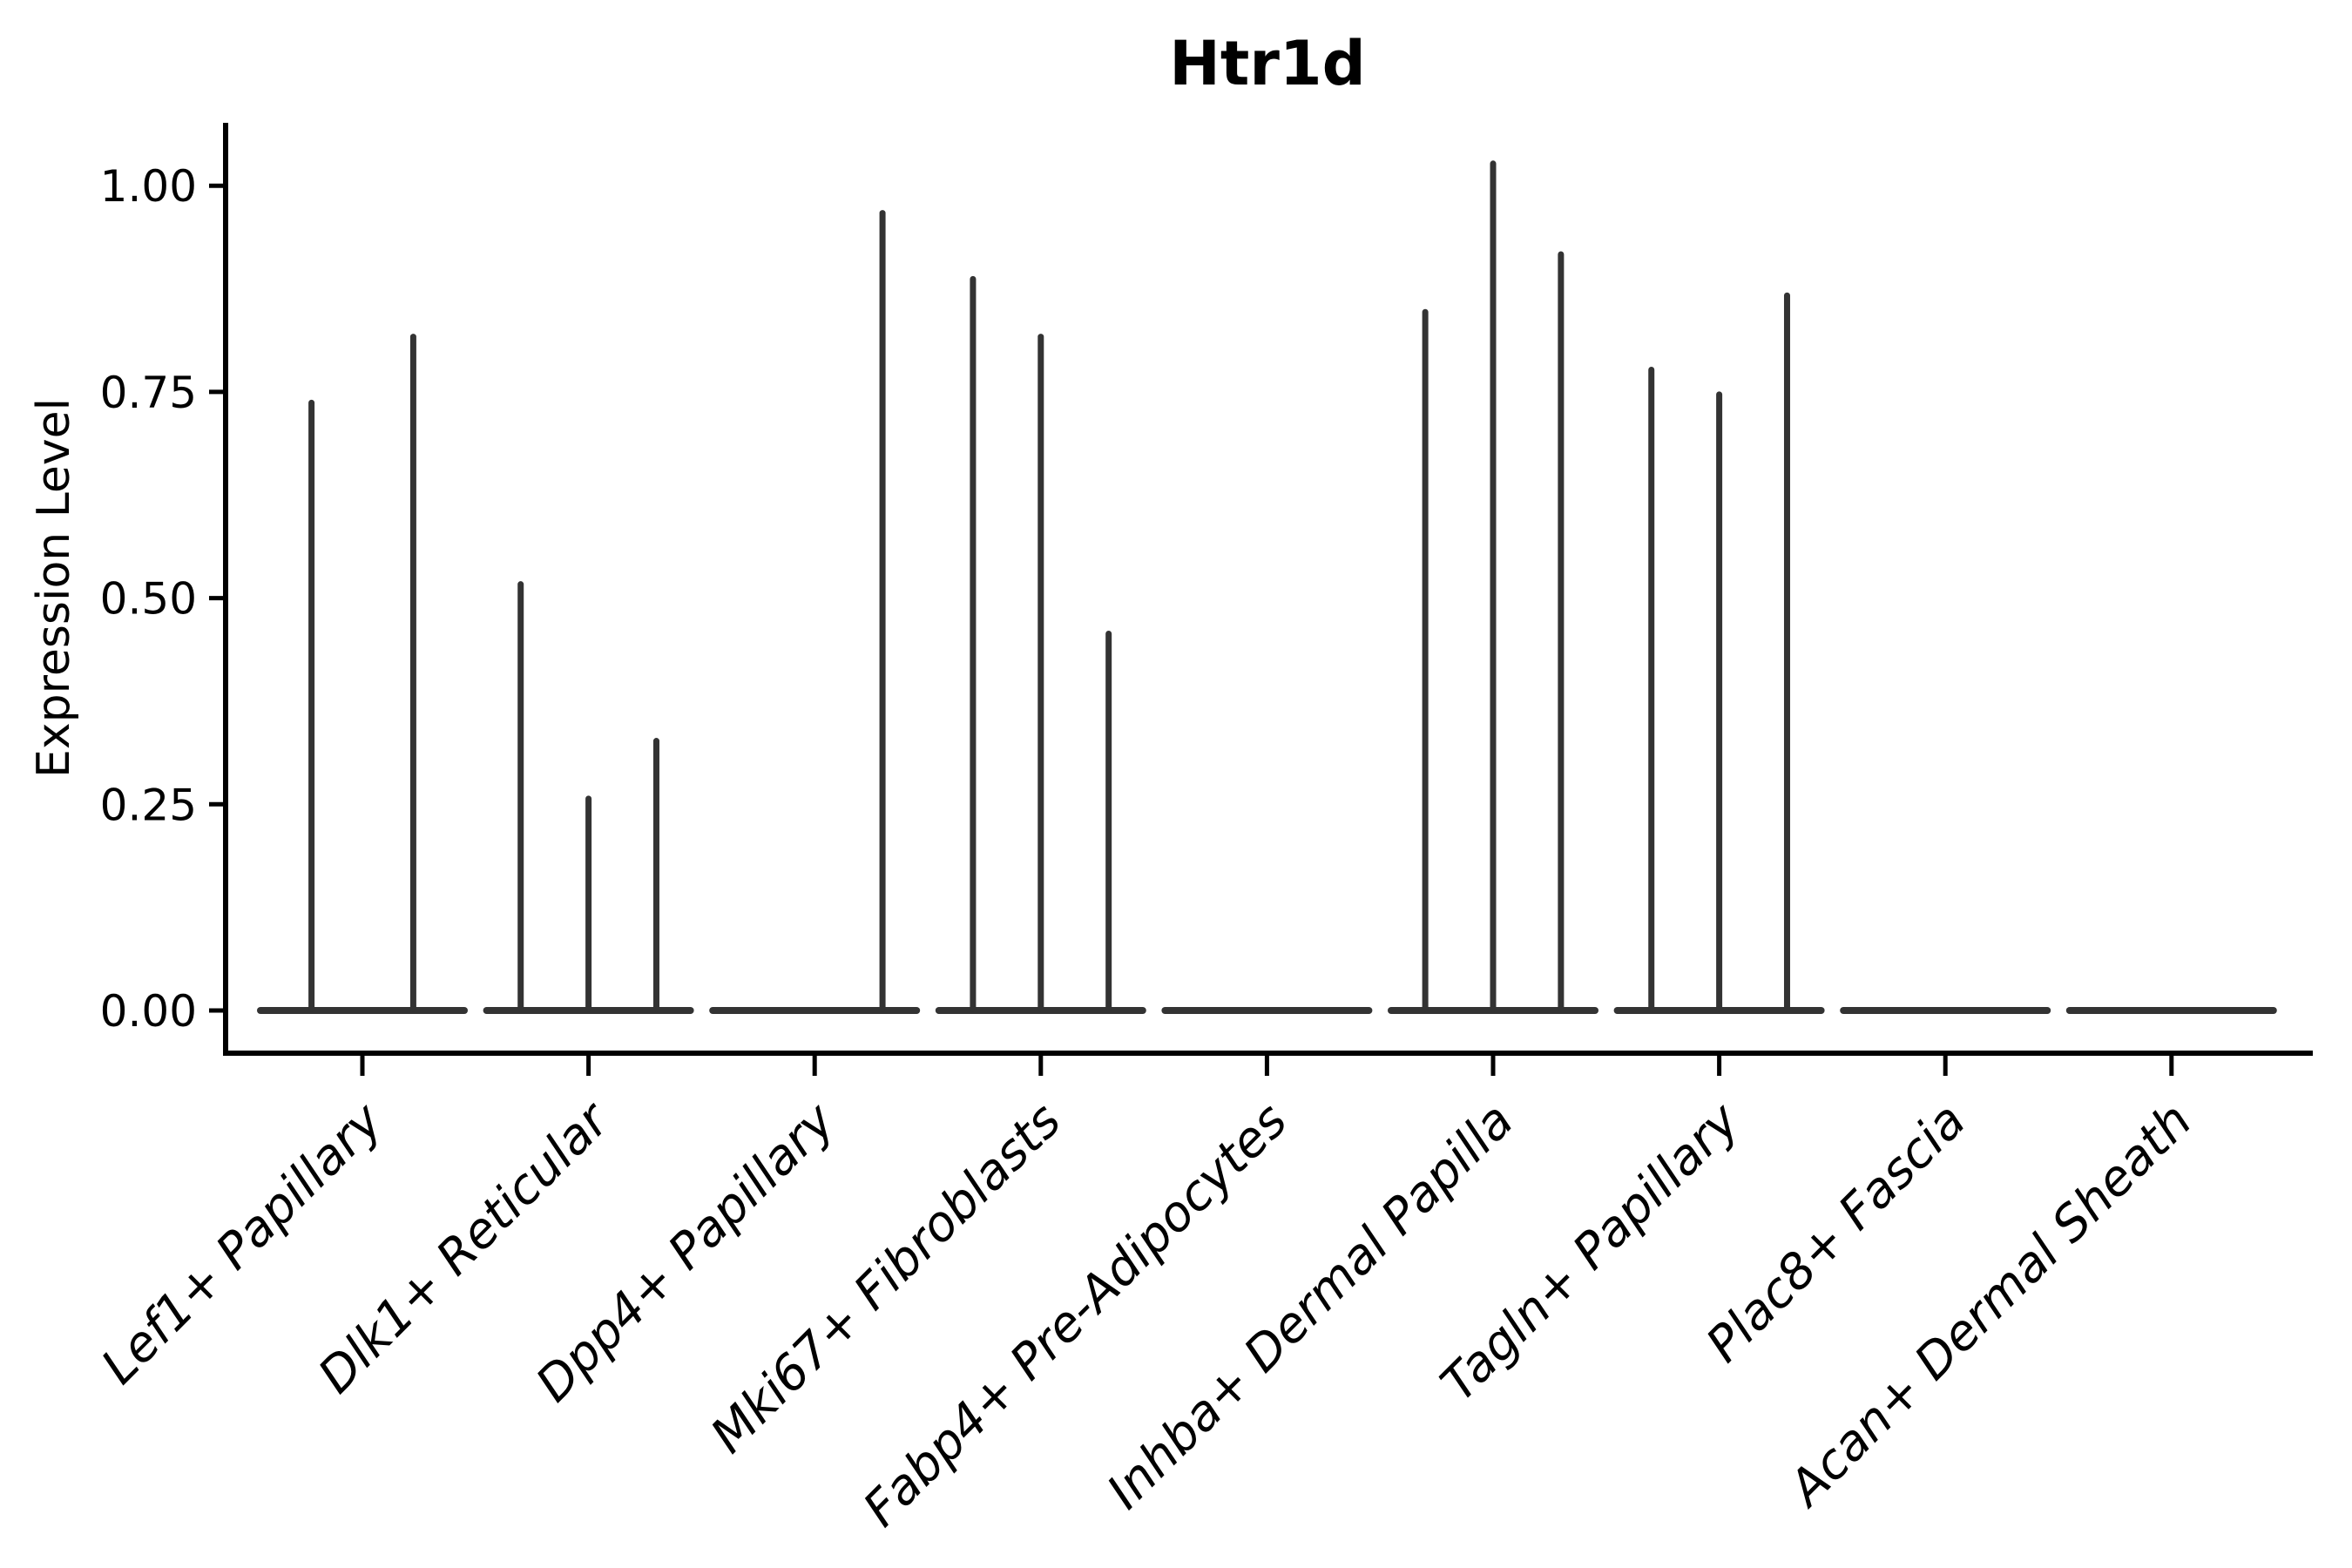 This screenshot has width=2352, height=1568. Describe the element at coordinates (1990, 1305) in the screenshot. I see `x-tick-label: Acan+ Dermal Sheath` at that location.